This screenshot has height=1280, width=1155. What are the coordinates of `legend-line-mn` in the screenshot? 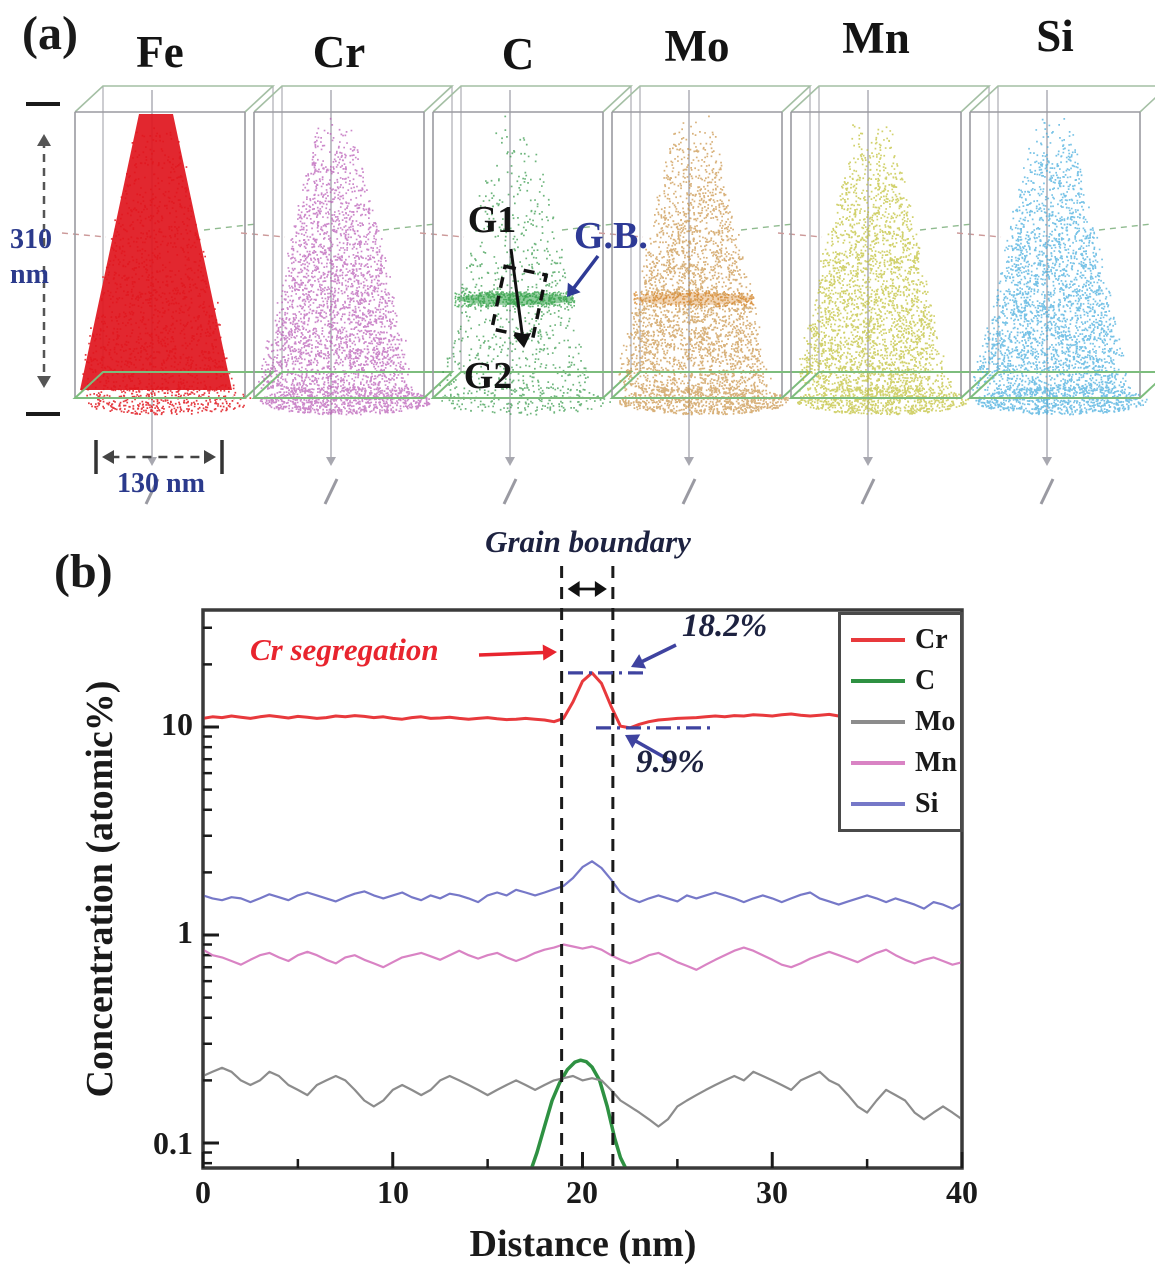 It's located at (878, 763).